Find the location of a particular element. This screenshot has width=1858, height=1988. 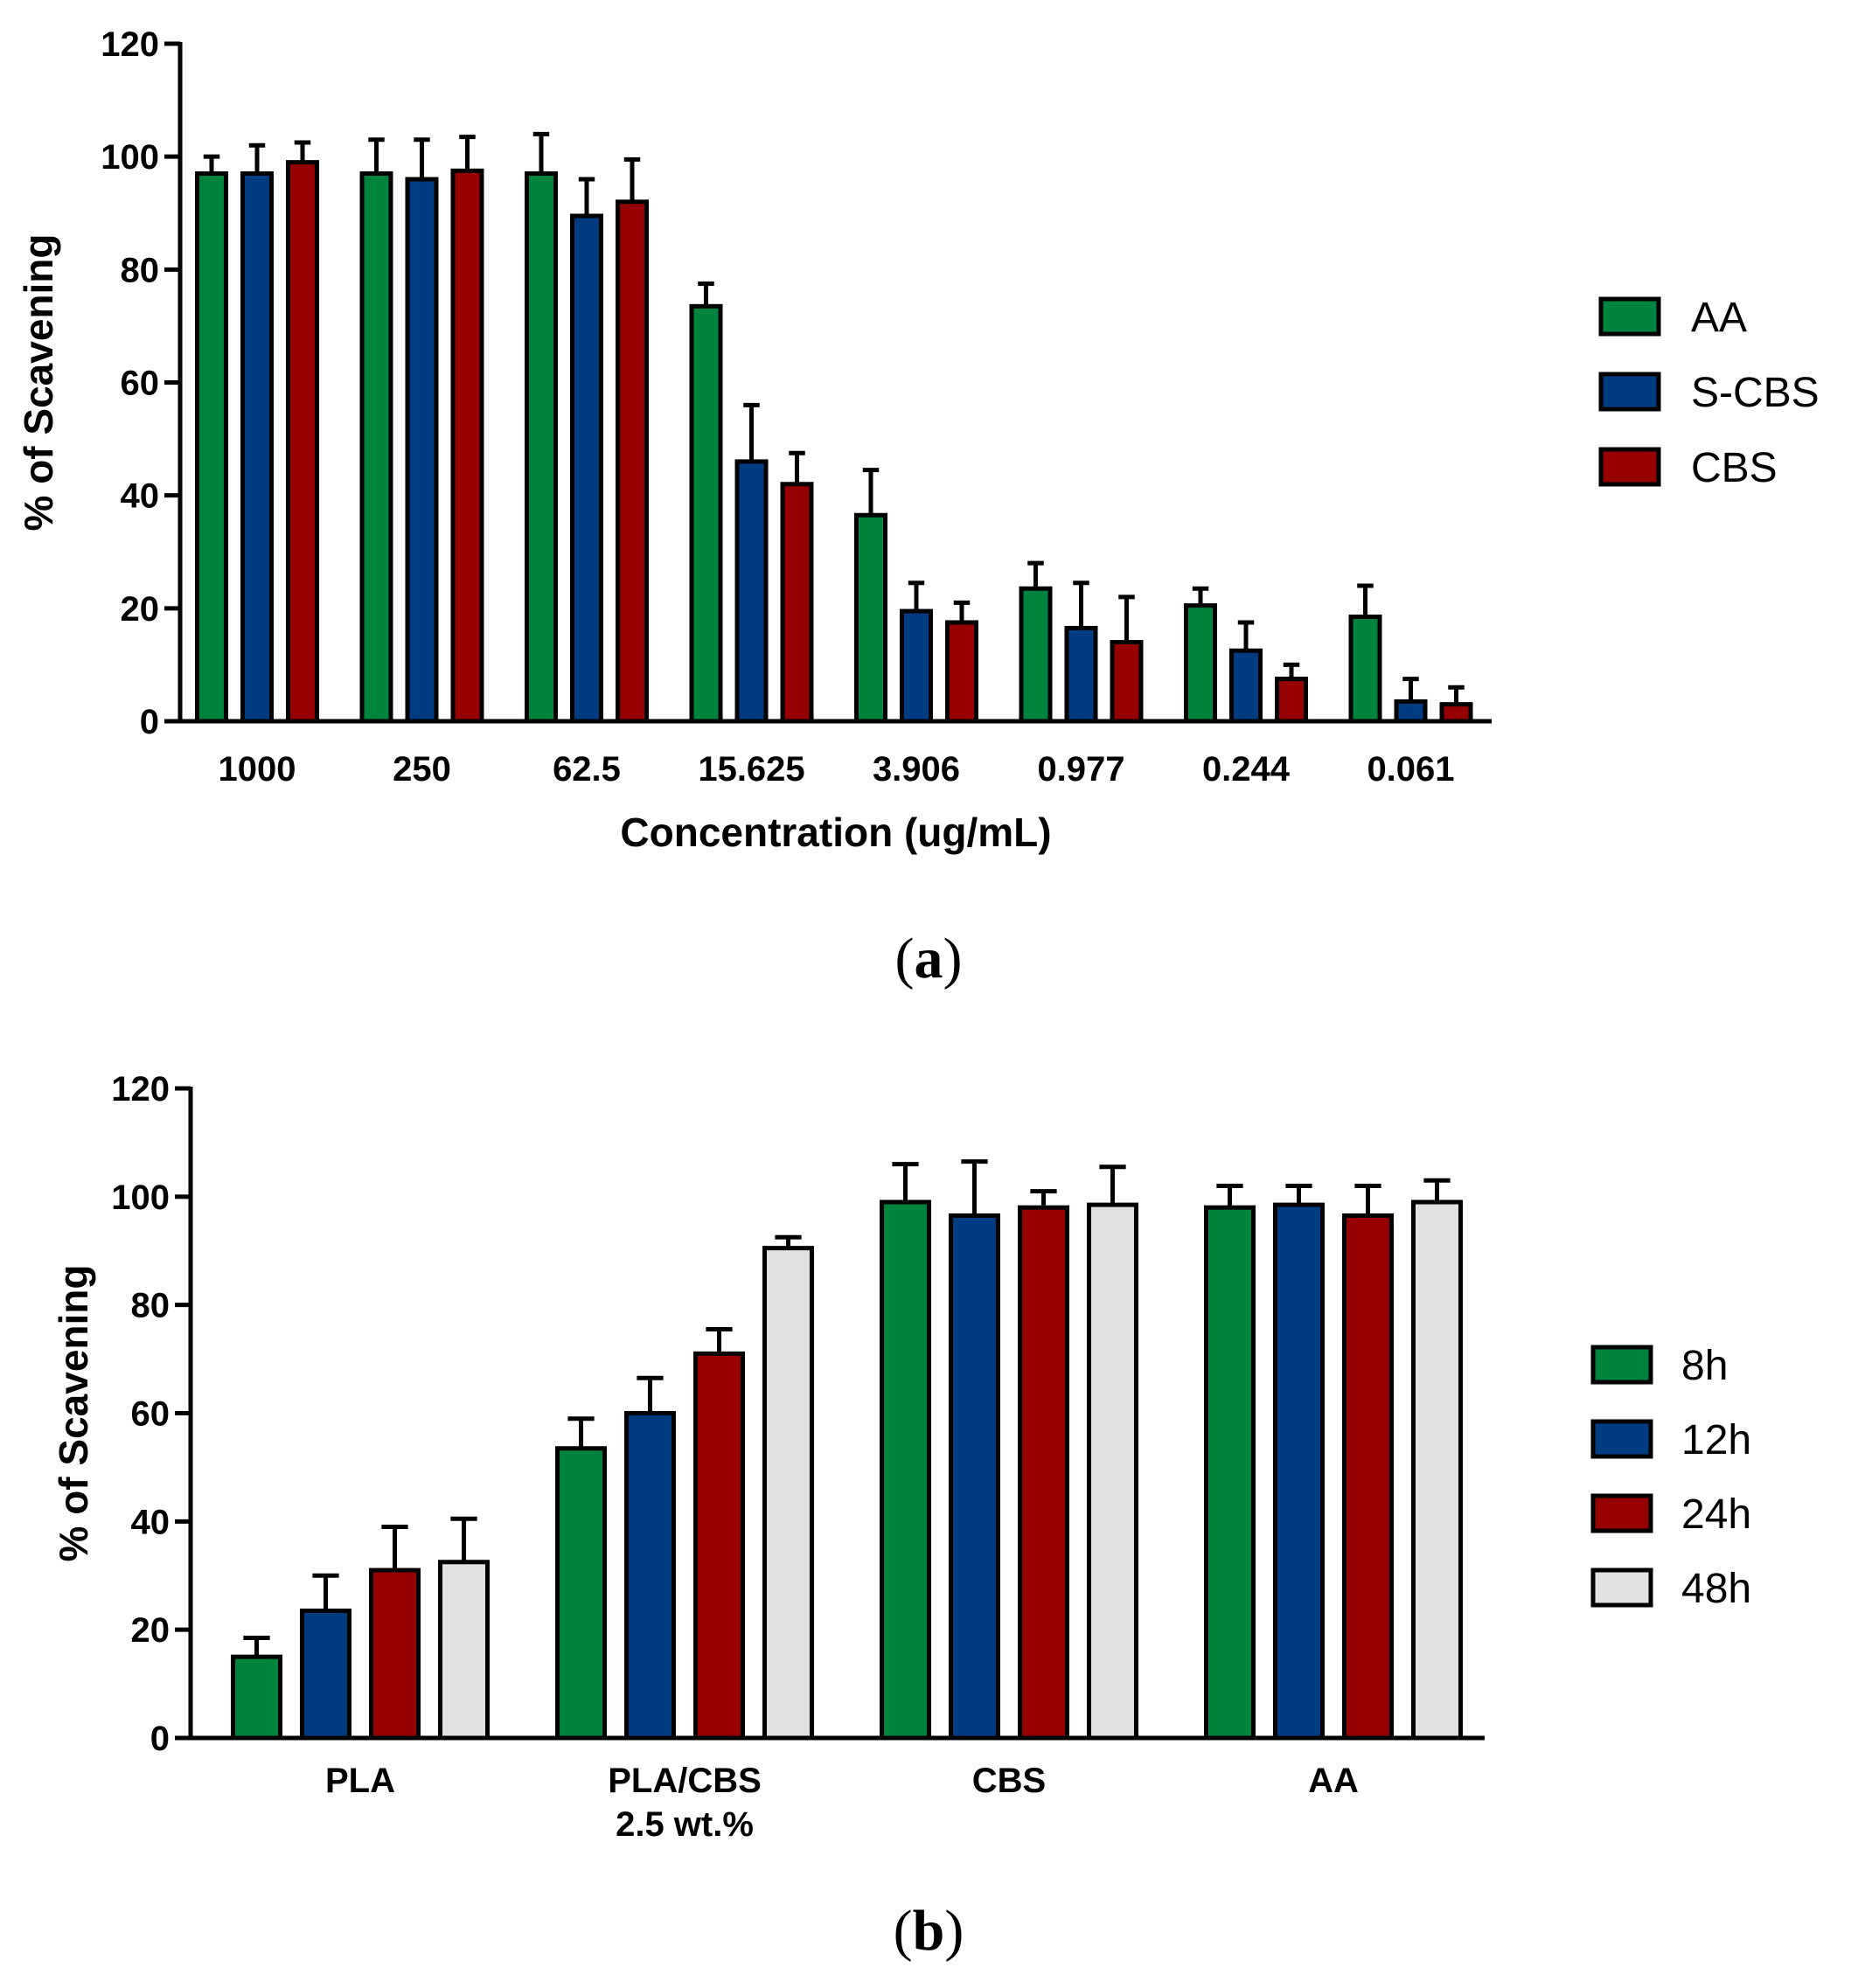

x-tick-label-line: 250 is located at coordinates (422, 769).